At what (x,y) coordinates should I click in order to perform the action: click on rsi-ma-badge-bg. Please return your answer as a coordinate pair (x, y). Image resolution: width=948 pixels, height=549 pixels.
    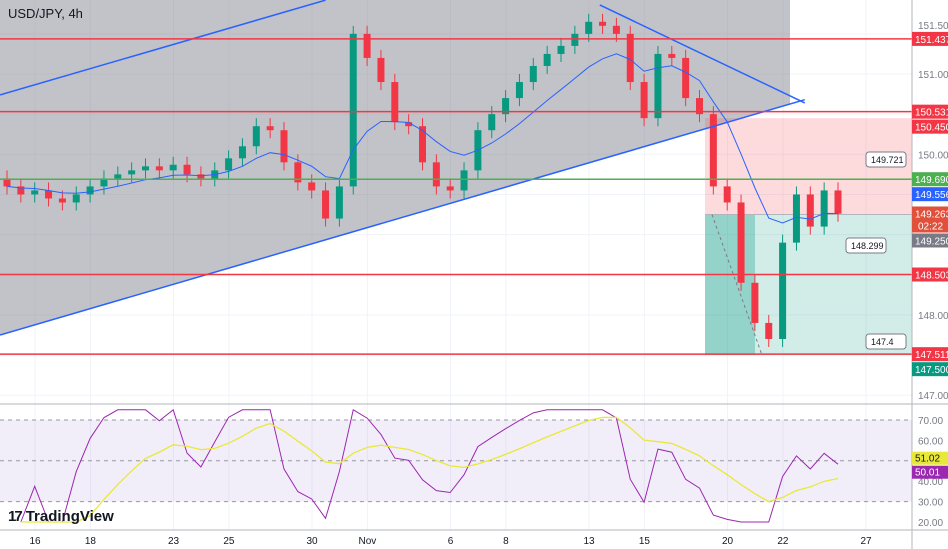
    Looking at the image, I should click on (930, 458).